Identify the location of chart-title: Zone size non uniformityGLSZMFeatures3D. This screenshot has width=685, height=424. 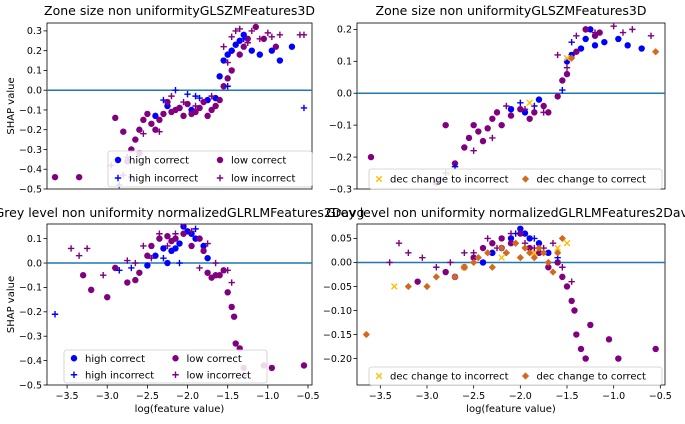
(511, 10).